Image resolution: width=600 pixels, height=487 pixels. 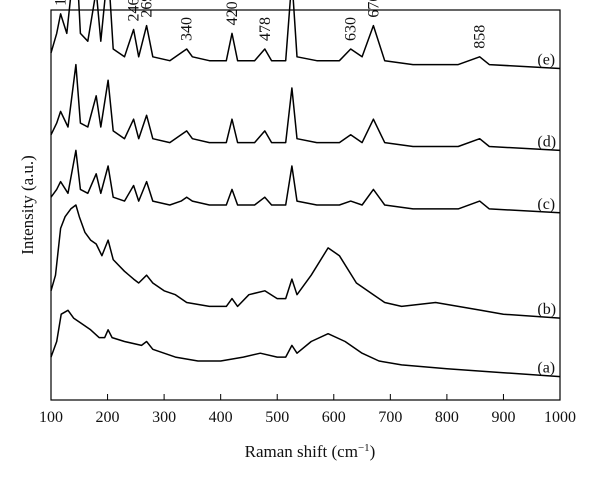 I want to click on x-tick-label: 900, so click(x=503, y=417).